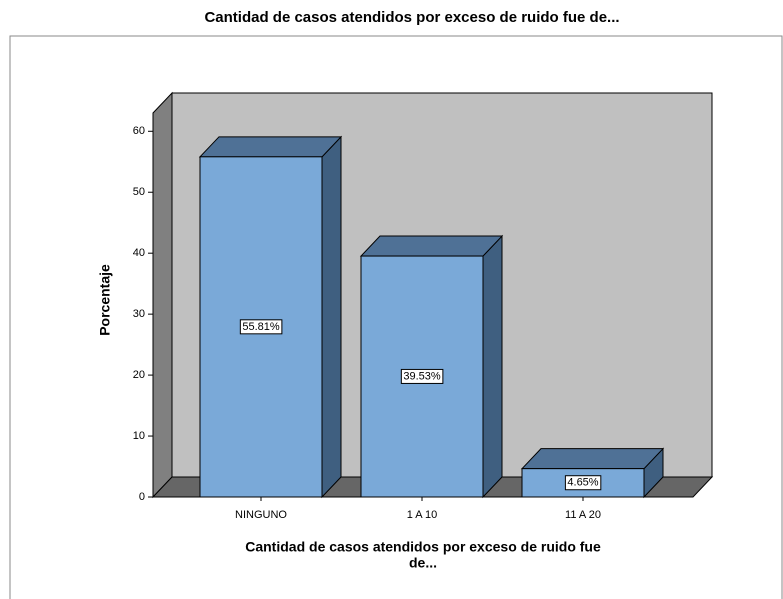 The height and width of the screenshot is (599, 783). Describe the element at coordinates (139, 375) in the screenshot. I see `y-tick-label: 20` at that location.